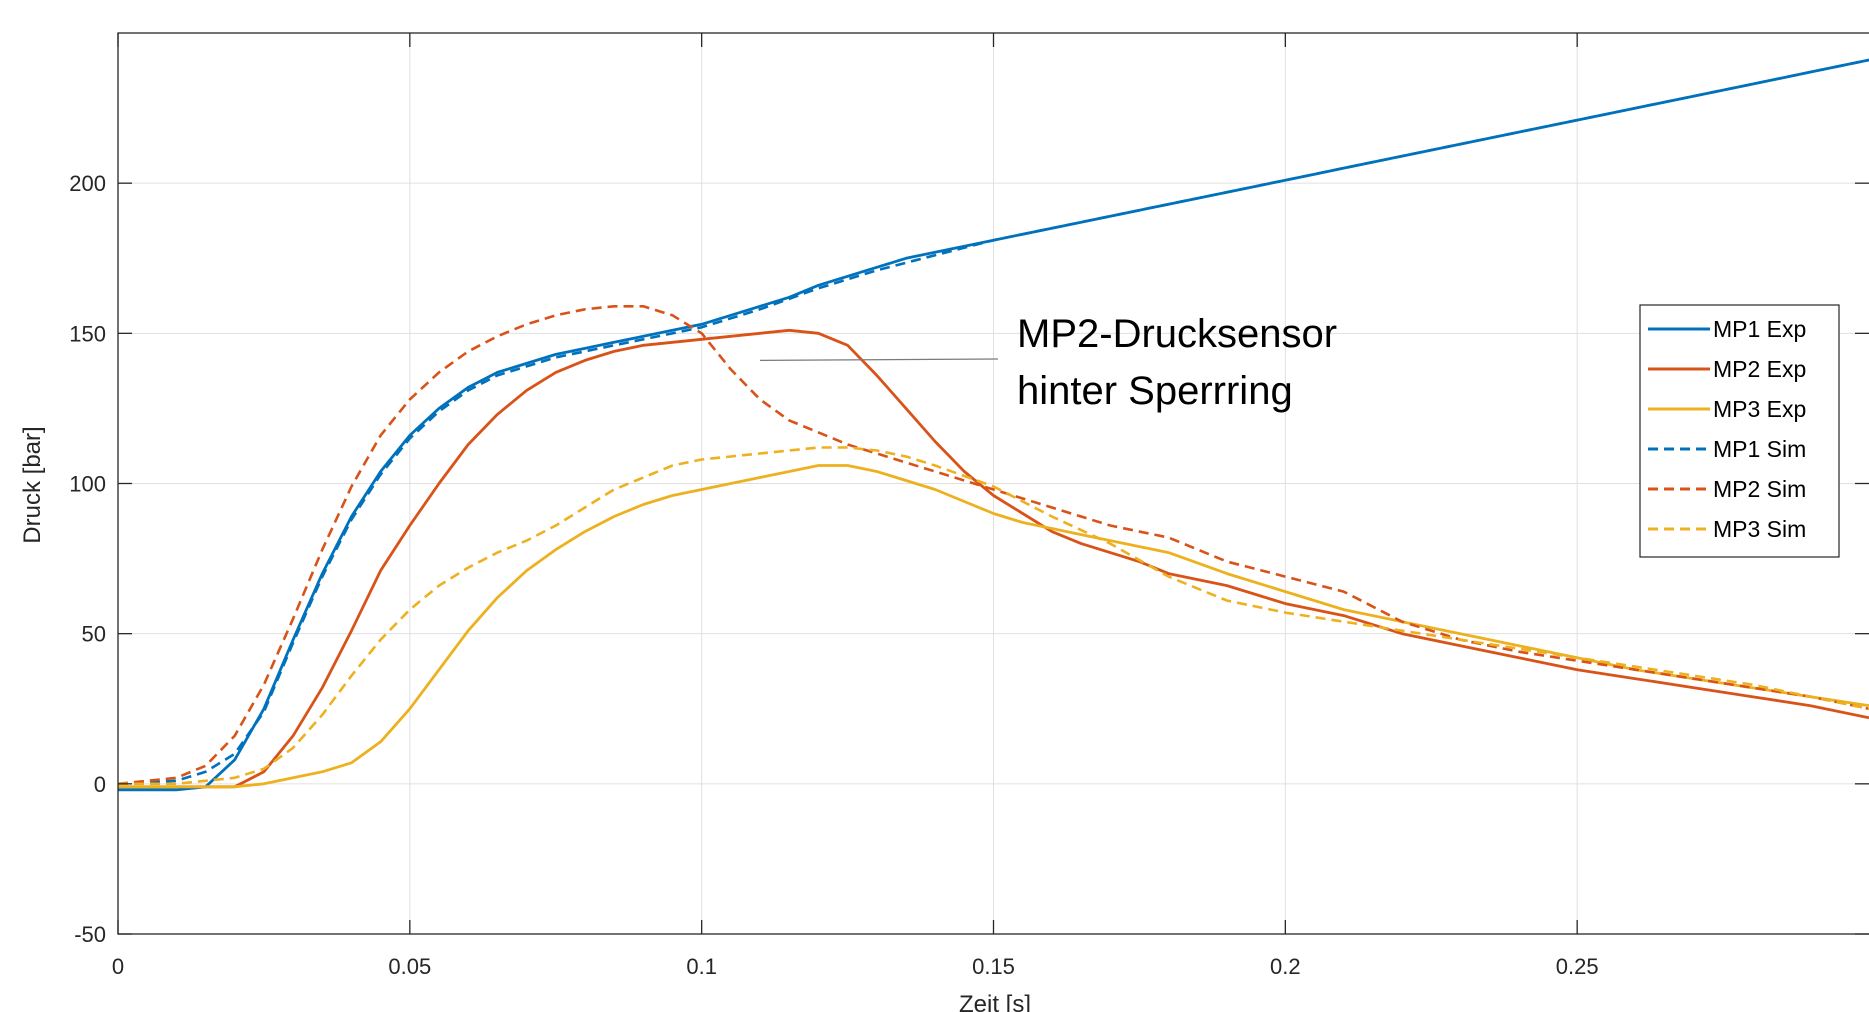 The image size is (1869, 1012). What do you see at coordinates (409, 966) in the screenshot?
I see `x-tick-label: 0.05` at bounding box center [409, 966].